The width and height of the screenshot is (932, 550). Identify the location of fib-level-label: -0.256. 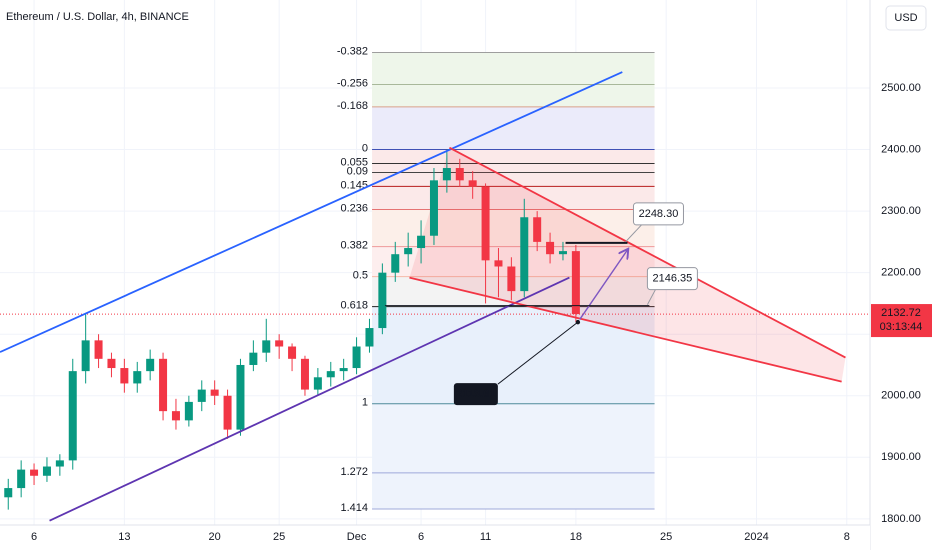
(352, 83).